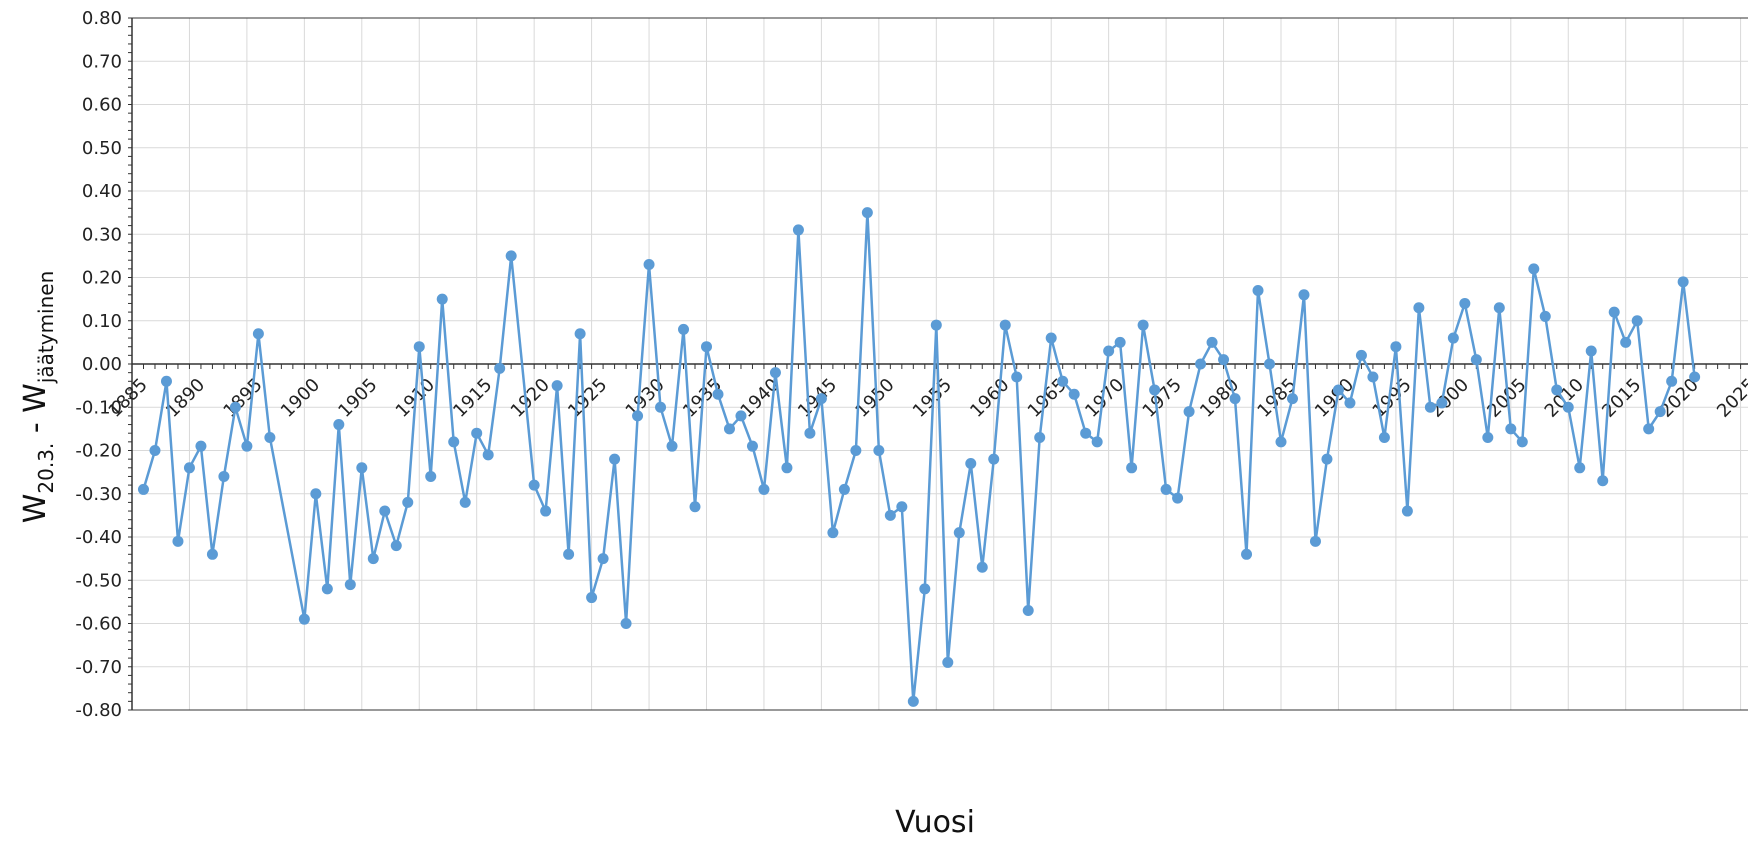 This screenshot has height=842, width=1748. I want to click on y-axis-title: W20.3. - Wjäätyminen, so click(38, 397).